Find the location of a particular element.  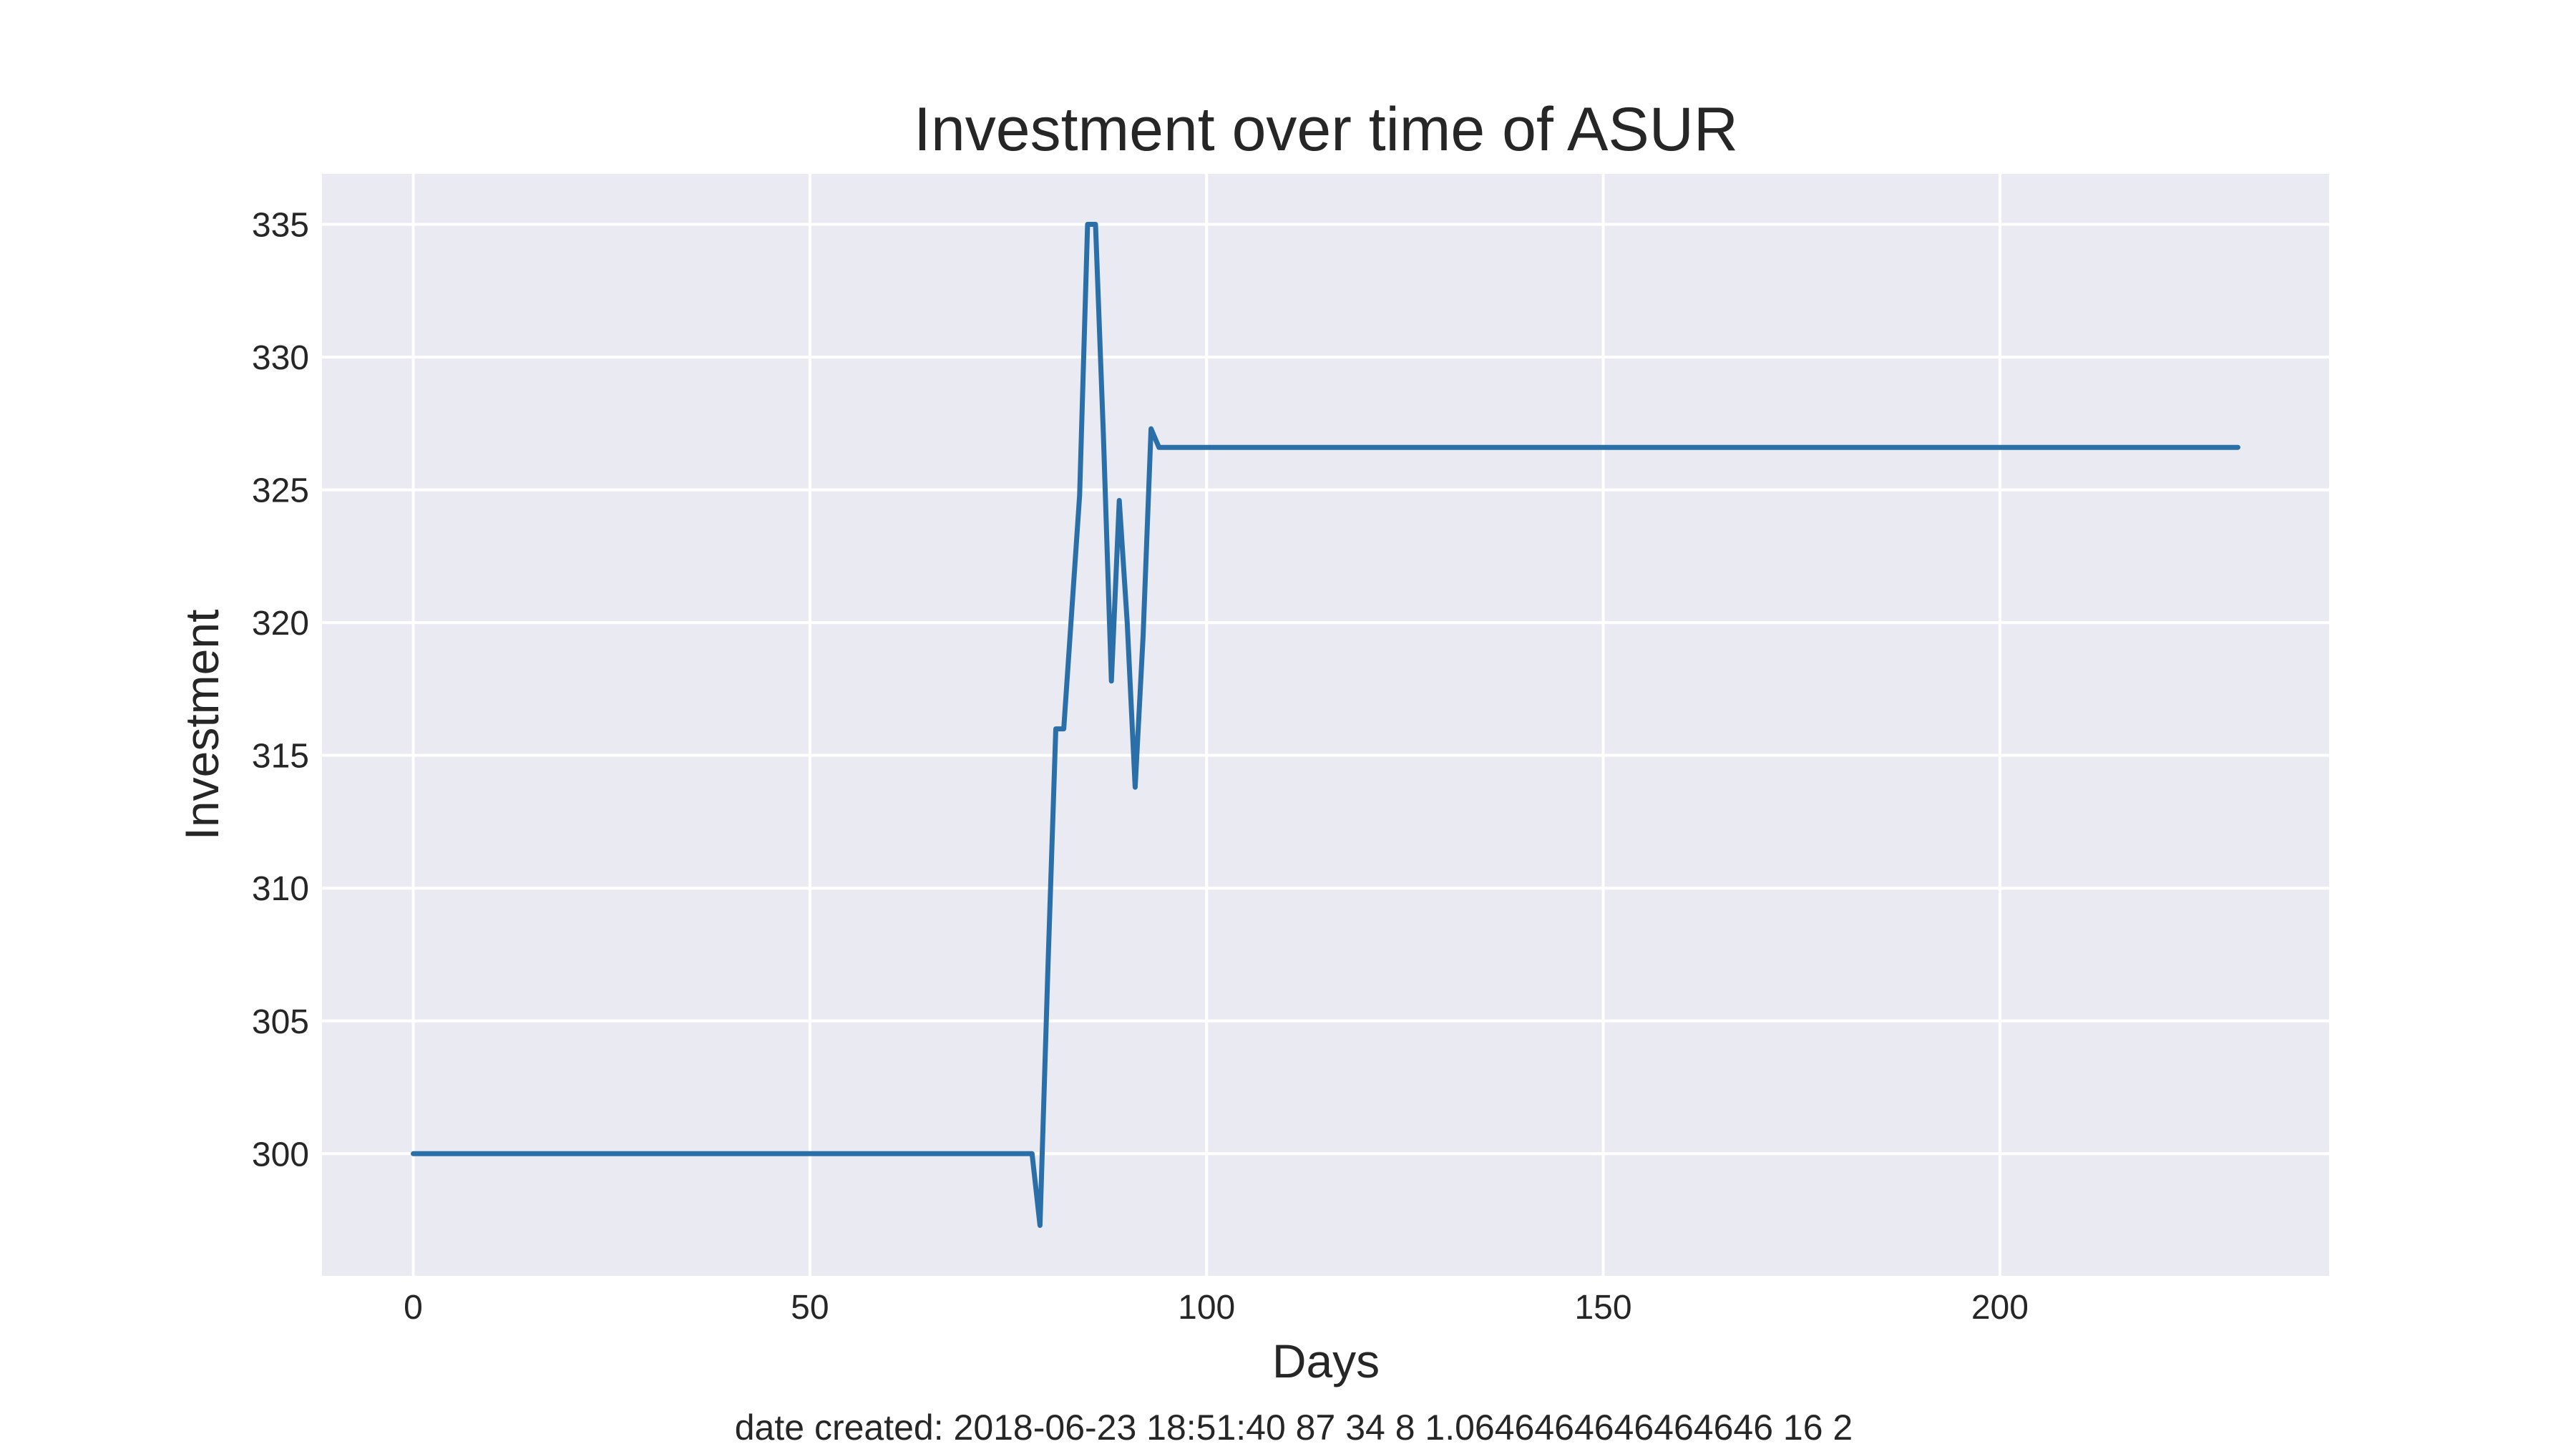

y-tick-label: 330 is located at coordinates (280, 358).